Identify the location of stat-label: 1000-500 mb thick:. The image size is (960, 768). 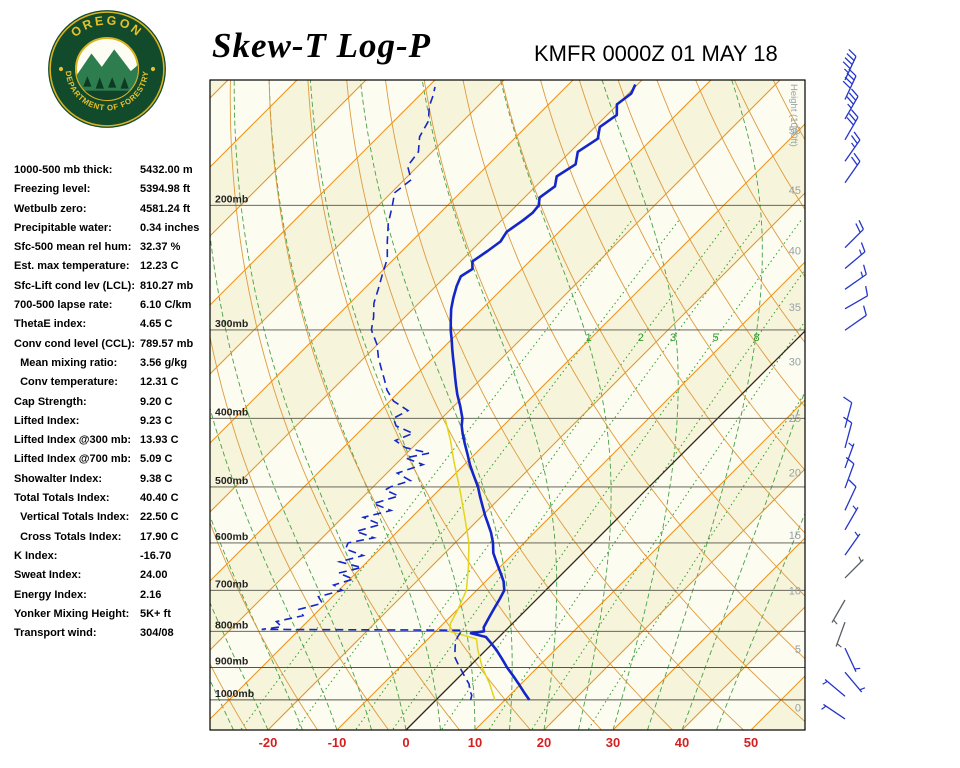
(63, 170).